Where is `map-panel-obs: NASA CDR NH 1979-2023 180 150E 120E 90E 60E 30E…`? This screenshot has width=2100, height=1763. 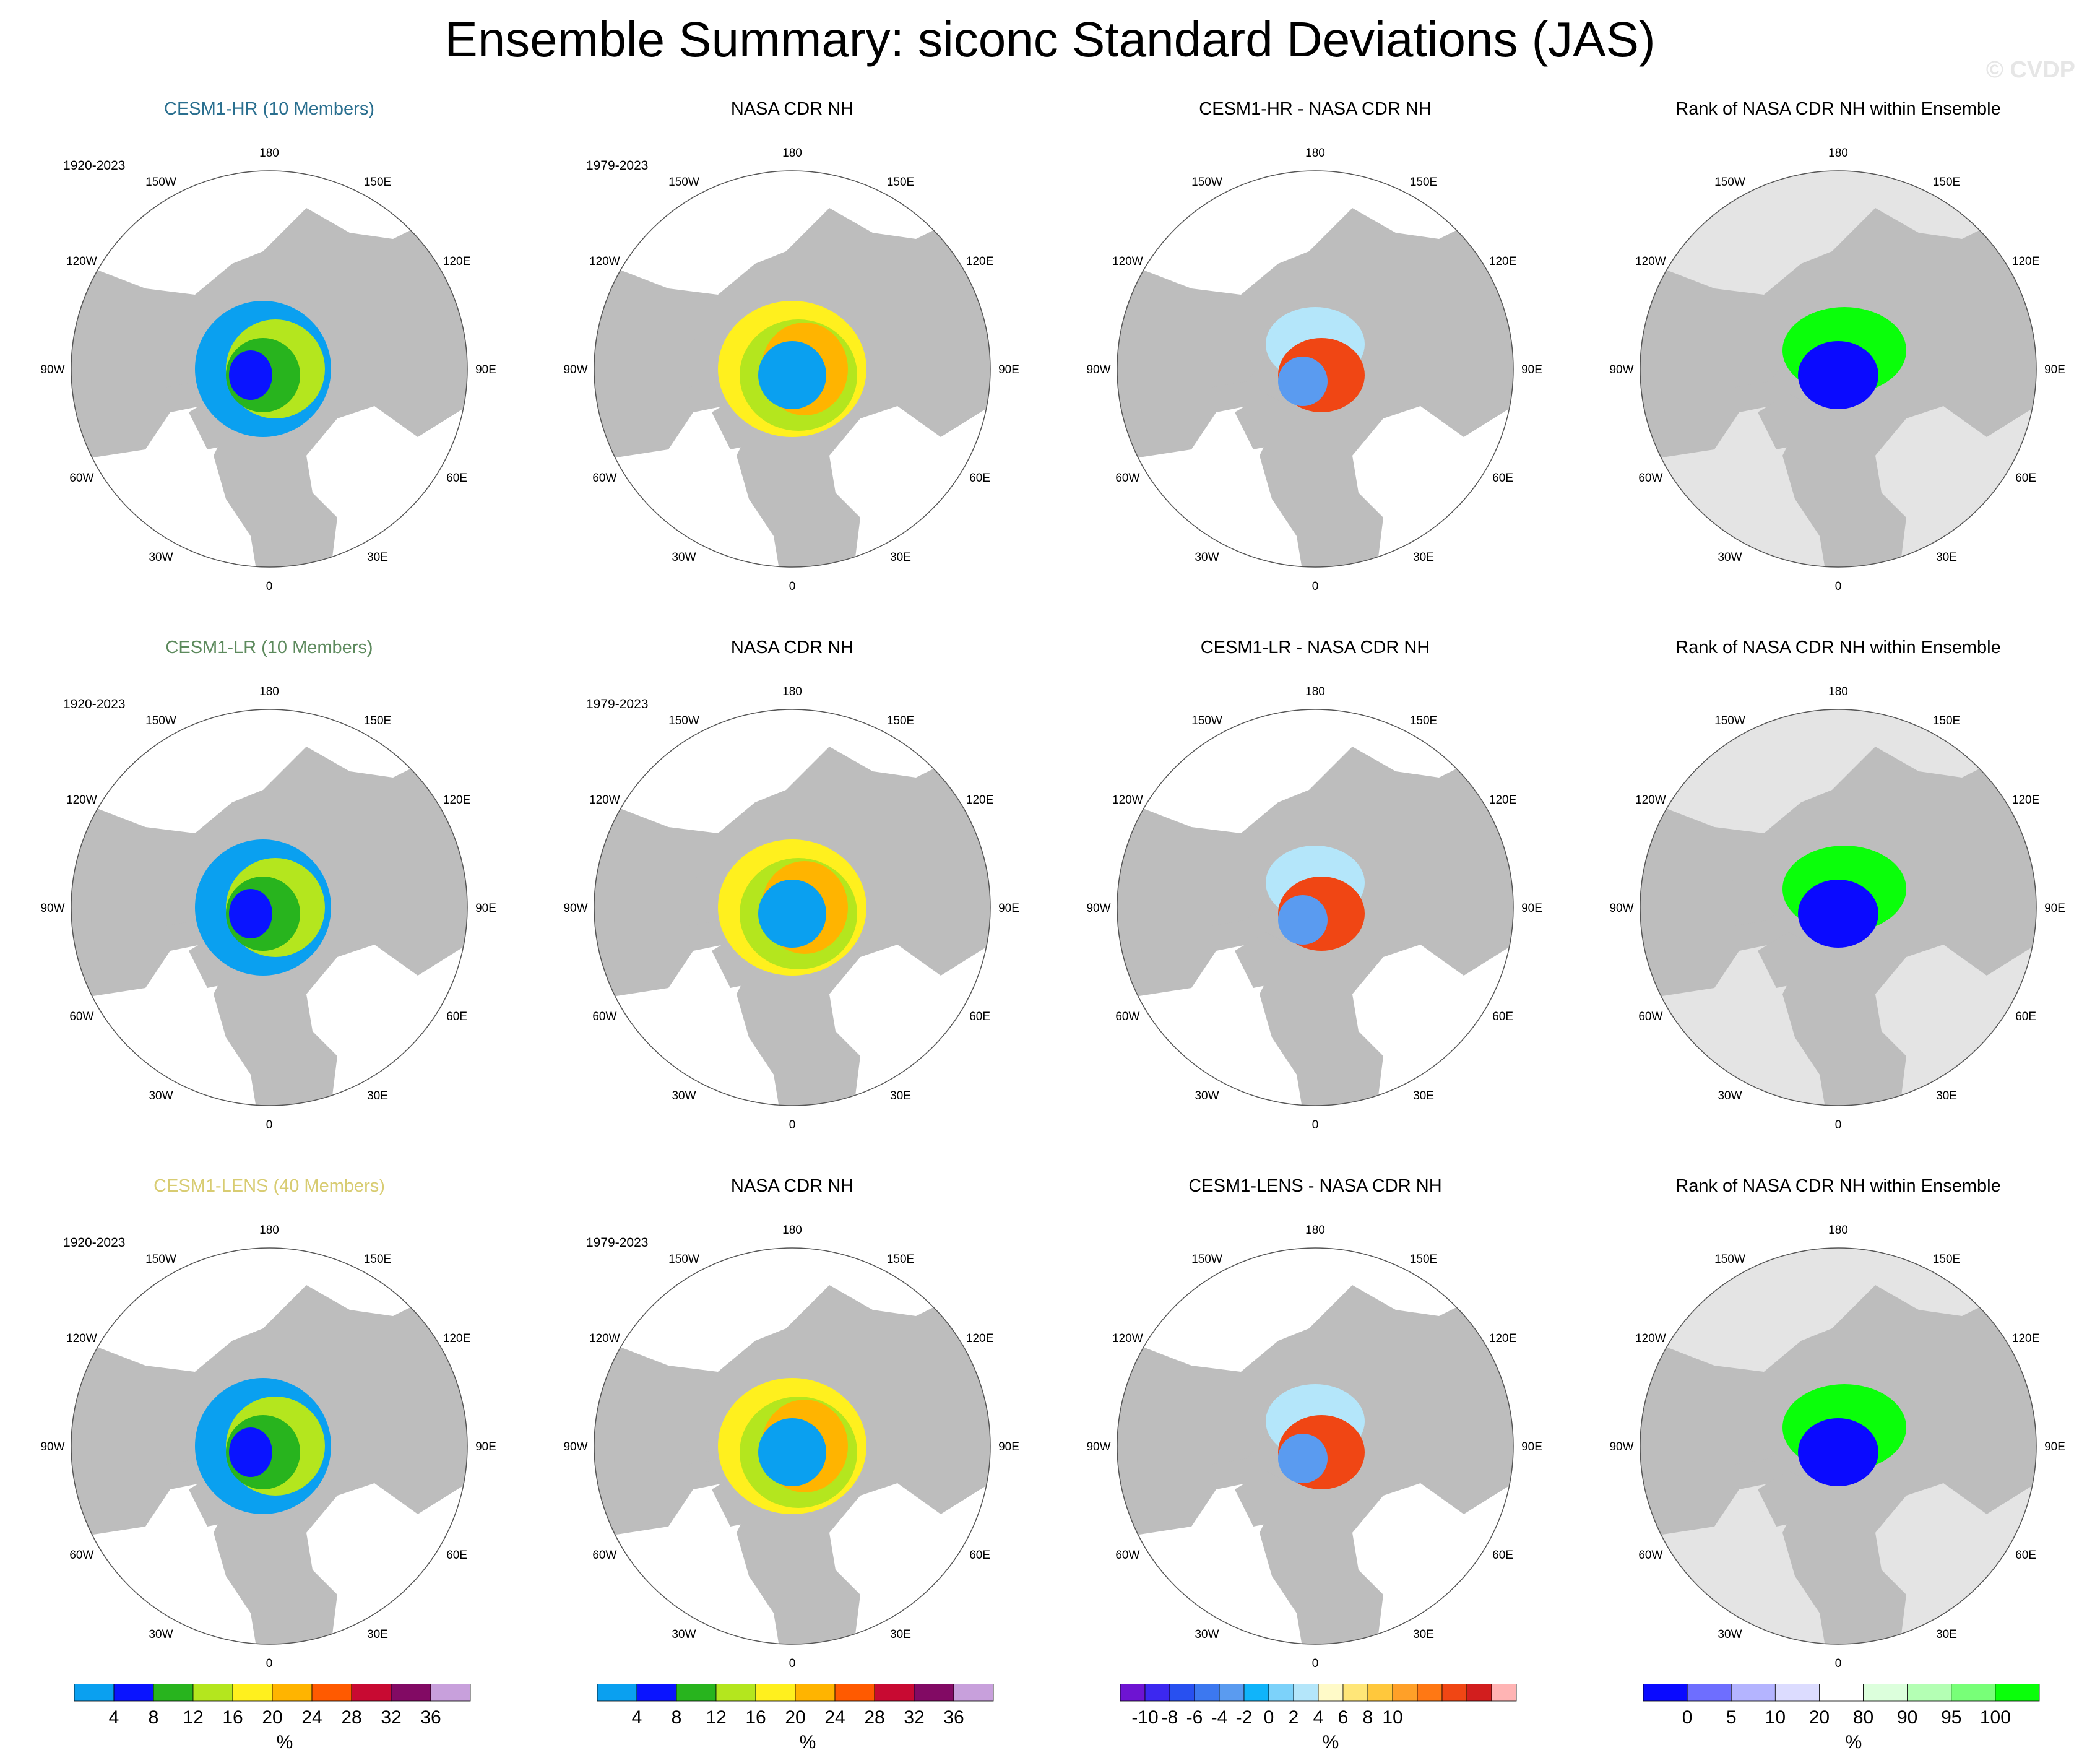 map-panel-obs: NASA CDR NH 1979-2023 180 150E 120E 90E 60E 30E… is located at coordinates (792, 368).